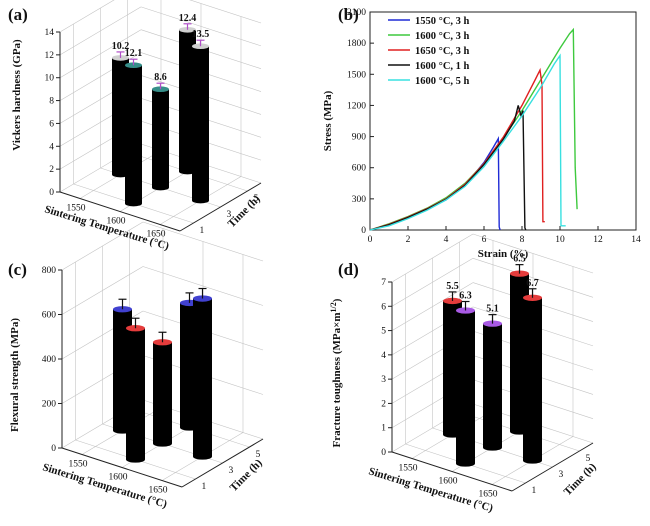 The height and width of the screenshot is (526, 650). Describe the element at coordinates (50, 56) in the screenshot. I see `value-tick-label: 12` at that location.